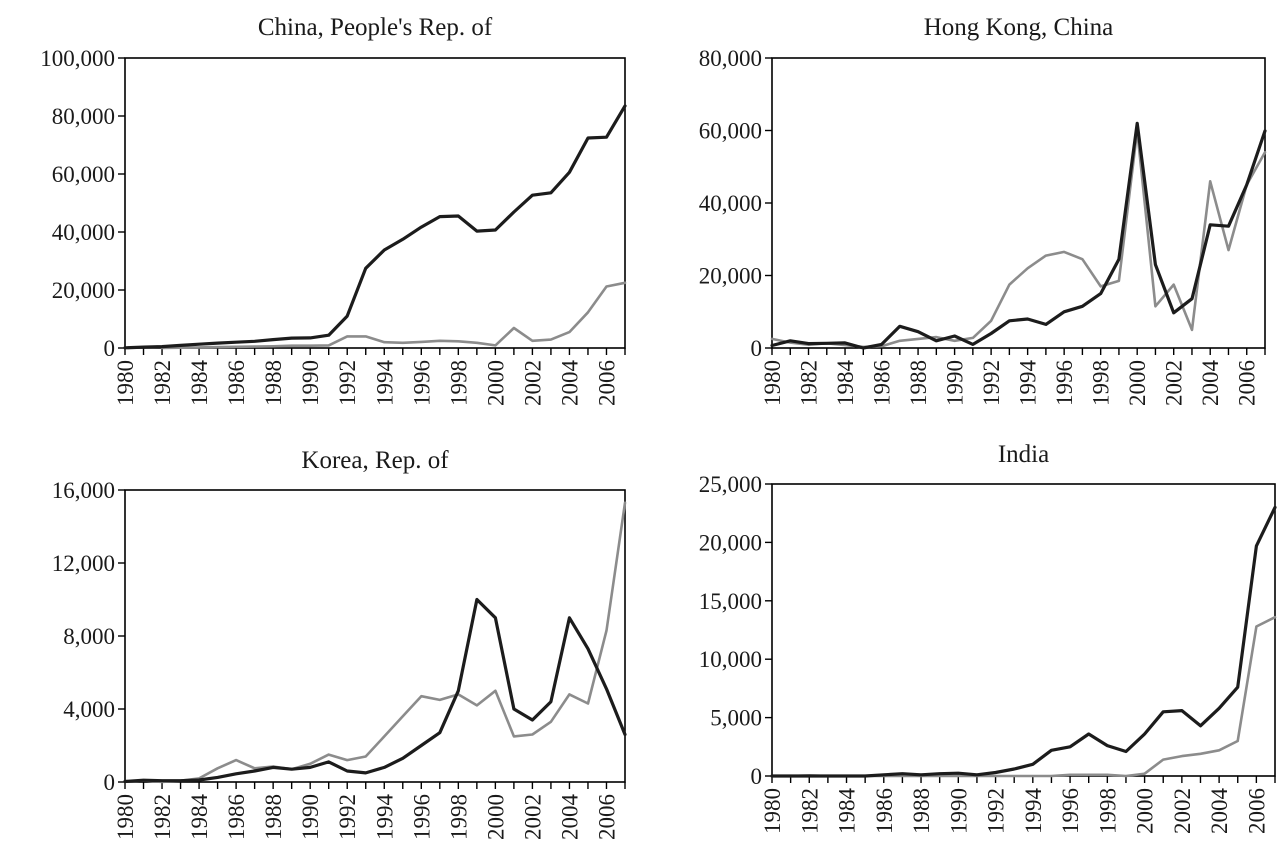 The width and height of the screenshot is (1277, 864). I want to click on y-tick-label: 15,000, so click(730, 601).